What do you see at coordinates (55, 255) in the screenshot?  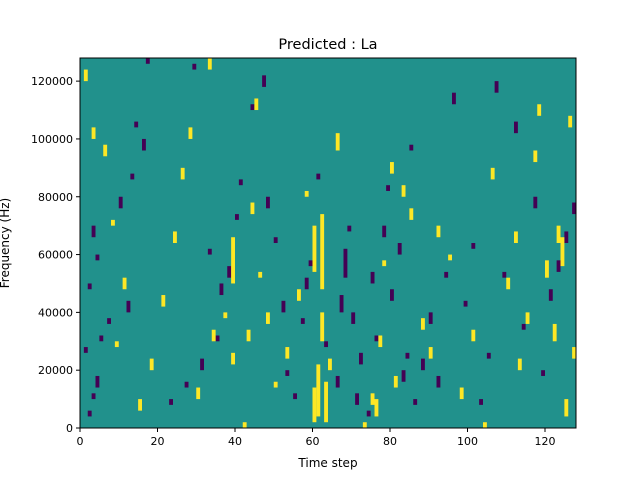 I see `y-axis-ticks: 0 20000 40000 60000 80000 100000 120000` at bounding box center [55, 255].